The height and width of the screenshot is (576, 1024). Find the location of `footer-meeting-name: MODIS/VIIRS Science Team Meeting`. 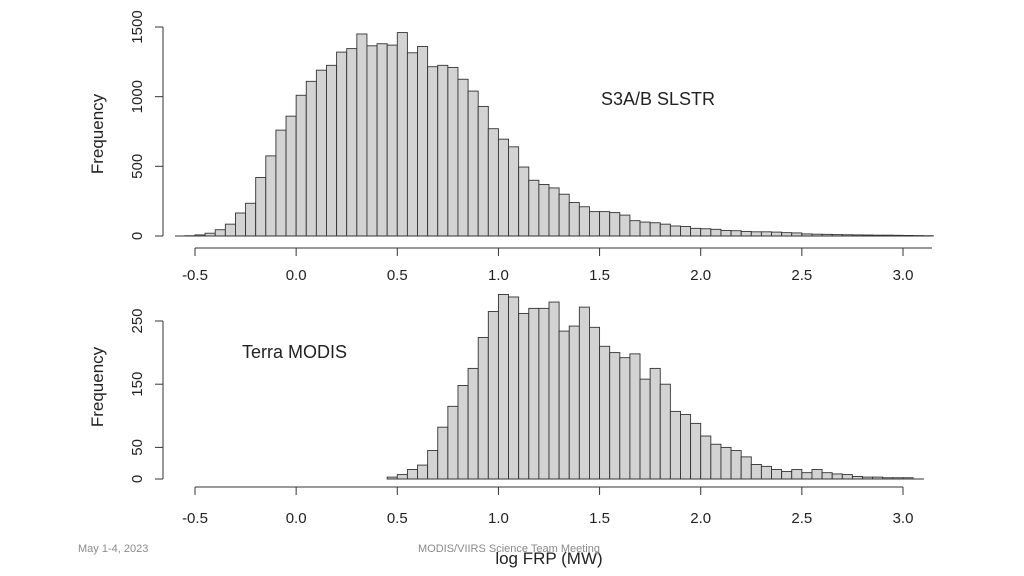

footer-meeting-name: MODIS/VIIRS Science Team Meeting is located at coordinates (509, 549).